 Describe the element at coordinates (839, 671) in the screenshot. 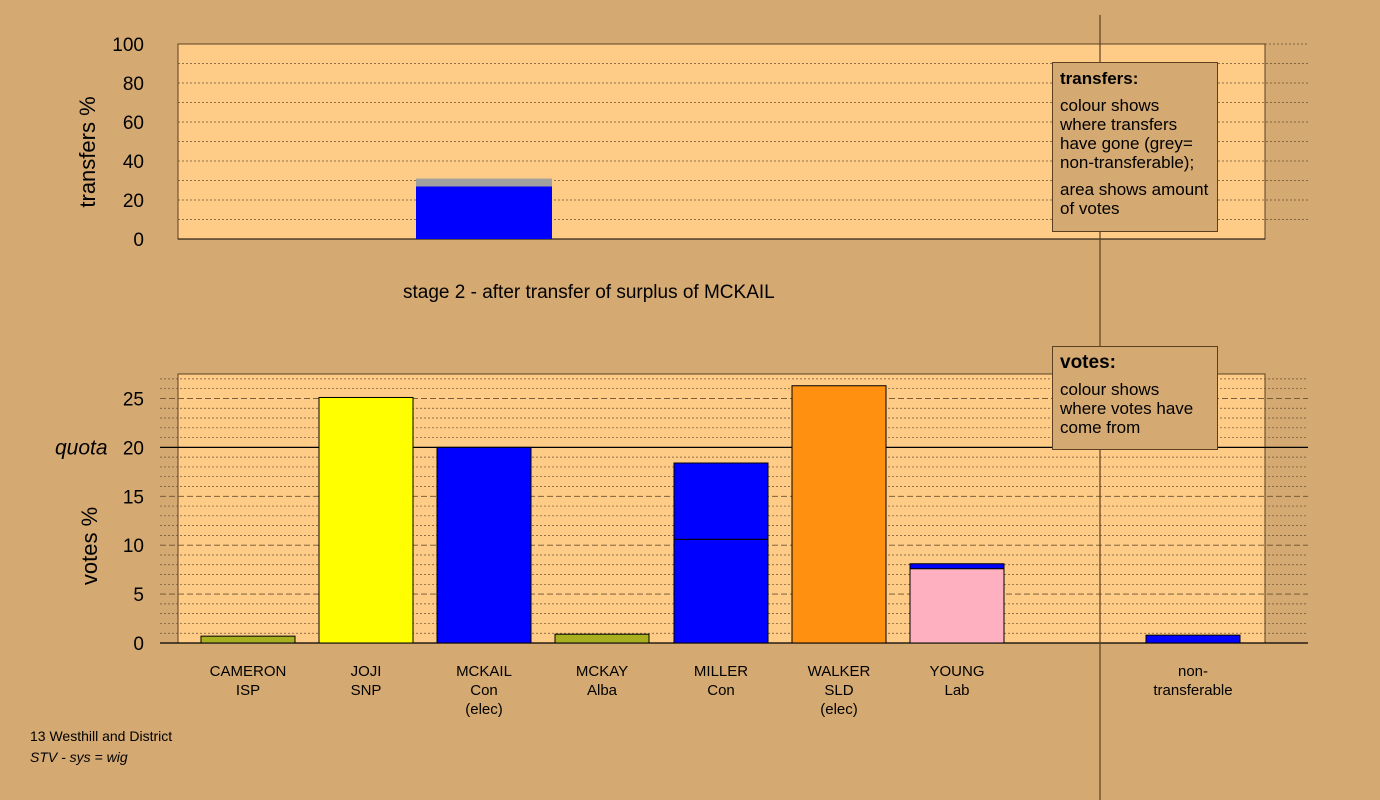

I see `category-label: WALKER` at that location.